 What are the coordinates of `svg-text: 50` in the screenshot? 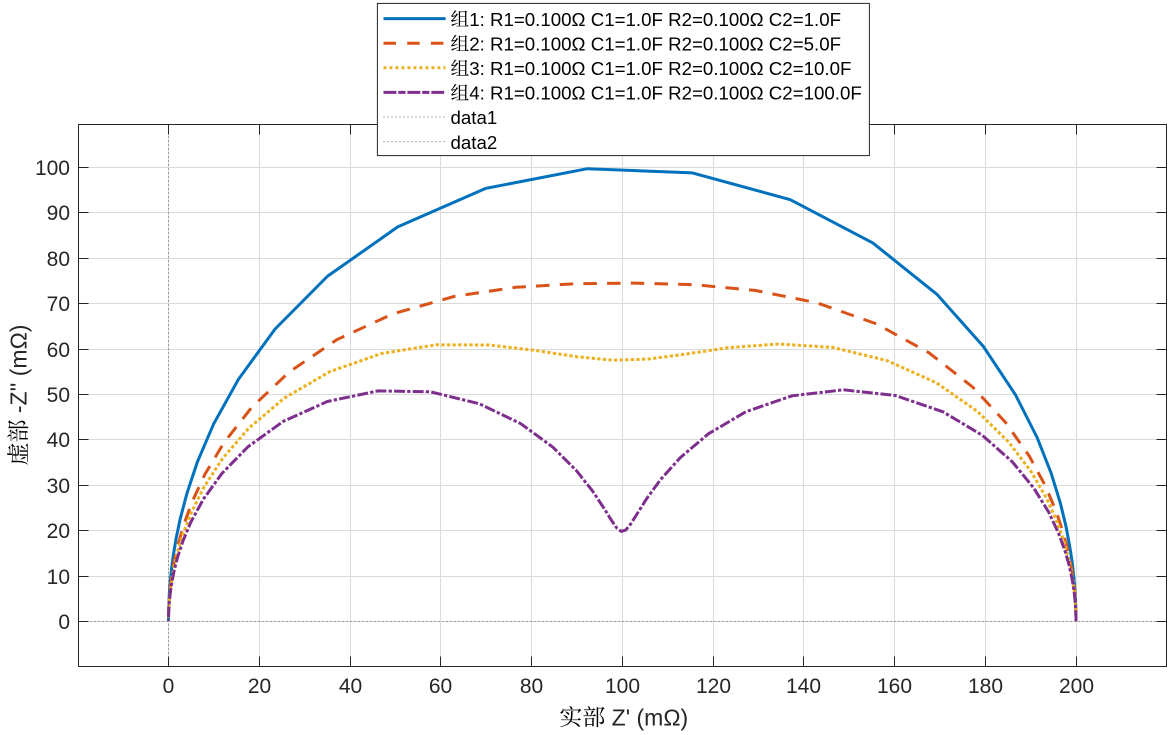 It's located at (58, 395).